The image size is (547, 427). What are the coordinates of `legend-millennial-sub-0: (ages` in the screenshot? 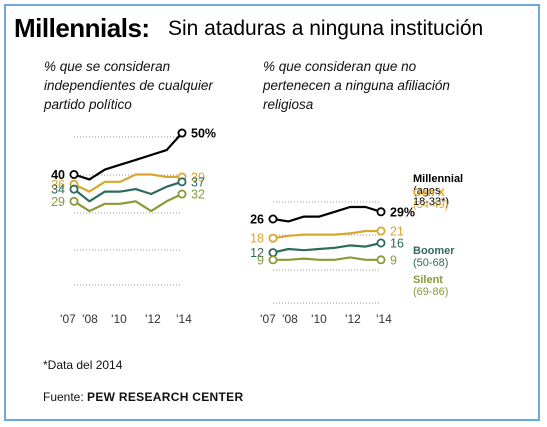 It's located at (427, 191).